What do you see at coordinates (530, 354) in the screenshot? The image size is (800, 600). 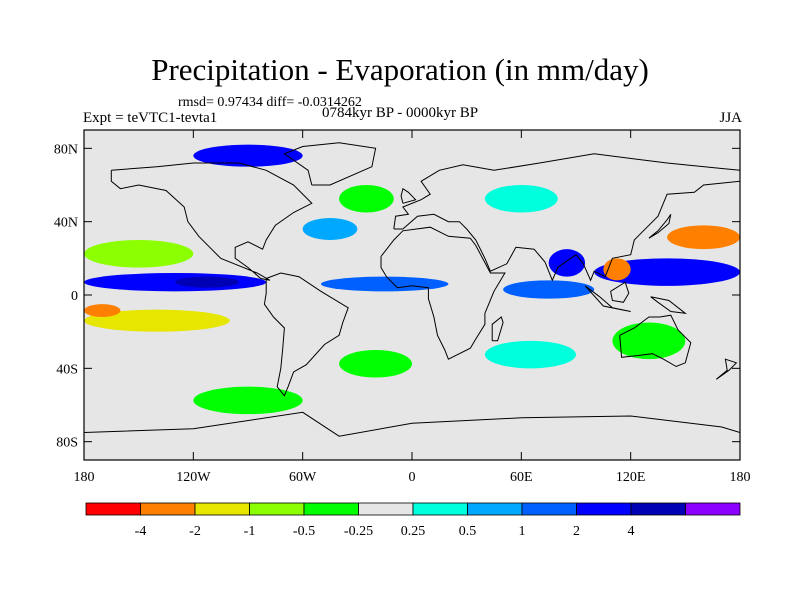 I see `field-region-s-indian-cyan` at bounding box center [530, 354].